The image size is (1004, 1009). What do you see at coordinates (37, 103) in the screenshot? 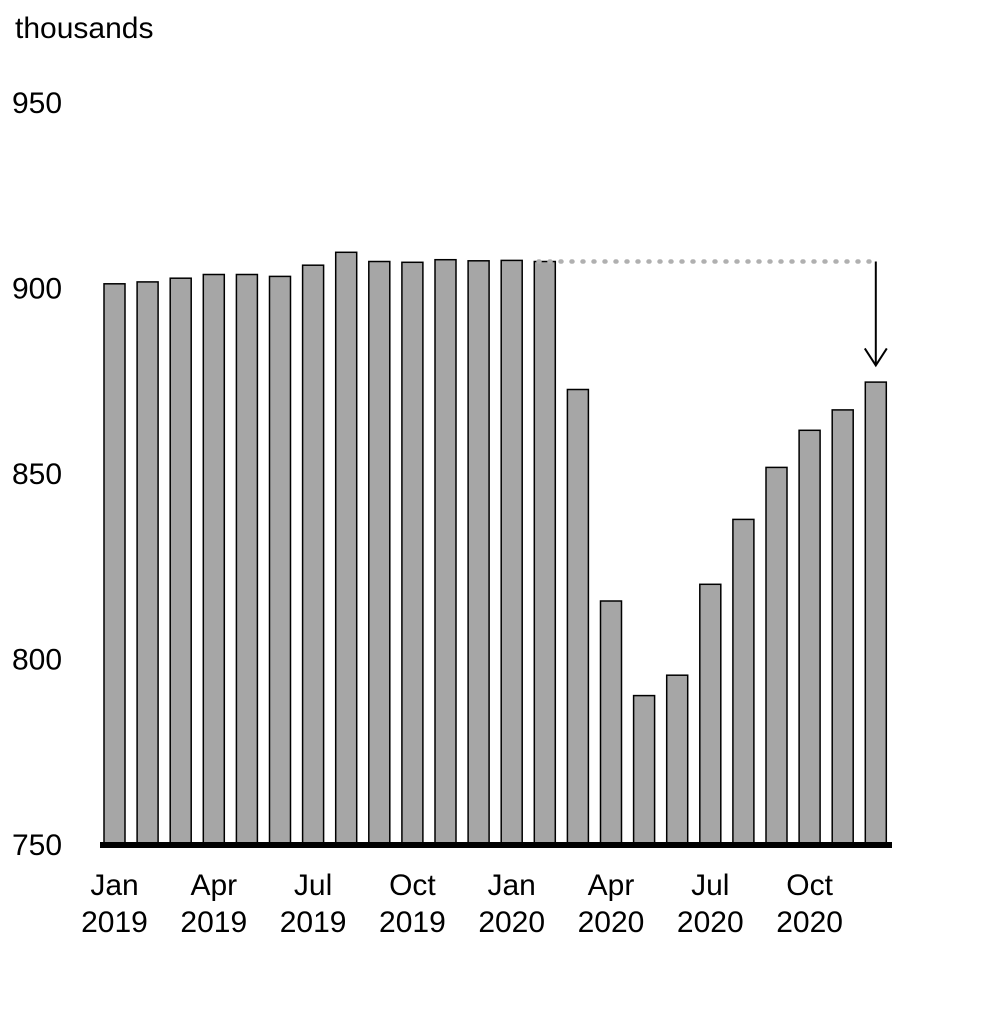
I see `y-tick-label: 950` at bounding box center [37, 103].